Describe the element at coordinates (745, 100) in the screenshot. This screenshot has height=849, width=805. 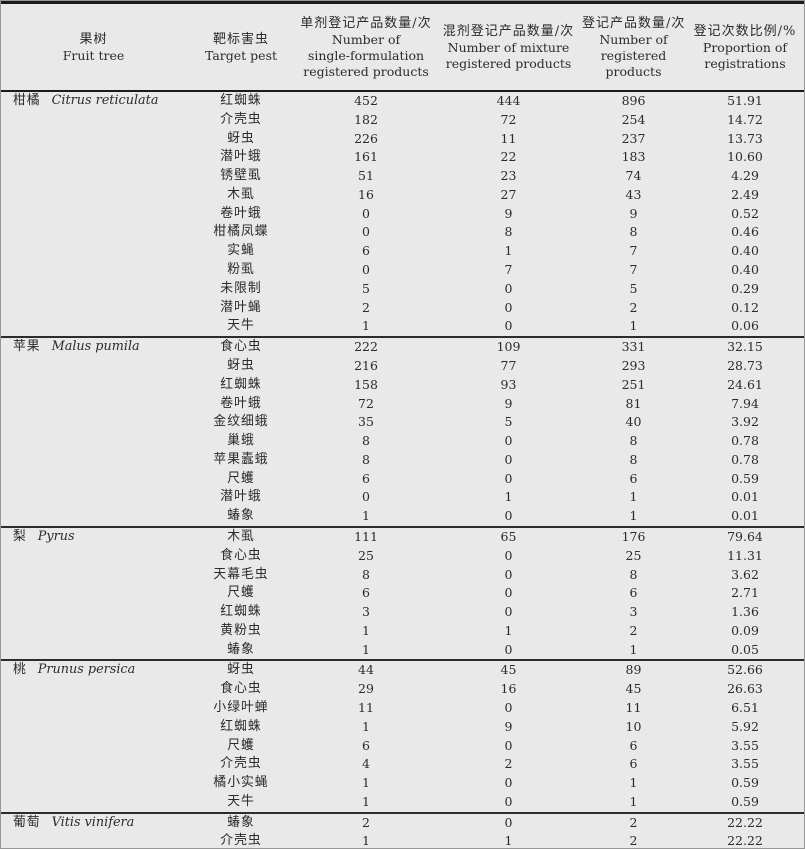
I see `proportion-cell: 51.91` at that location.